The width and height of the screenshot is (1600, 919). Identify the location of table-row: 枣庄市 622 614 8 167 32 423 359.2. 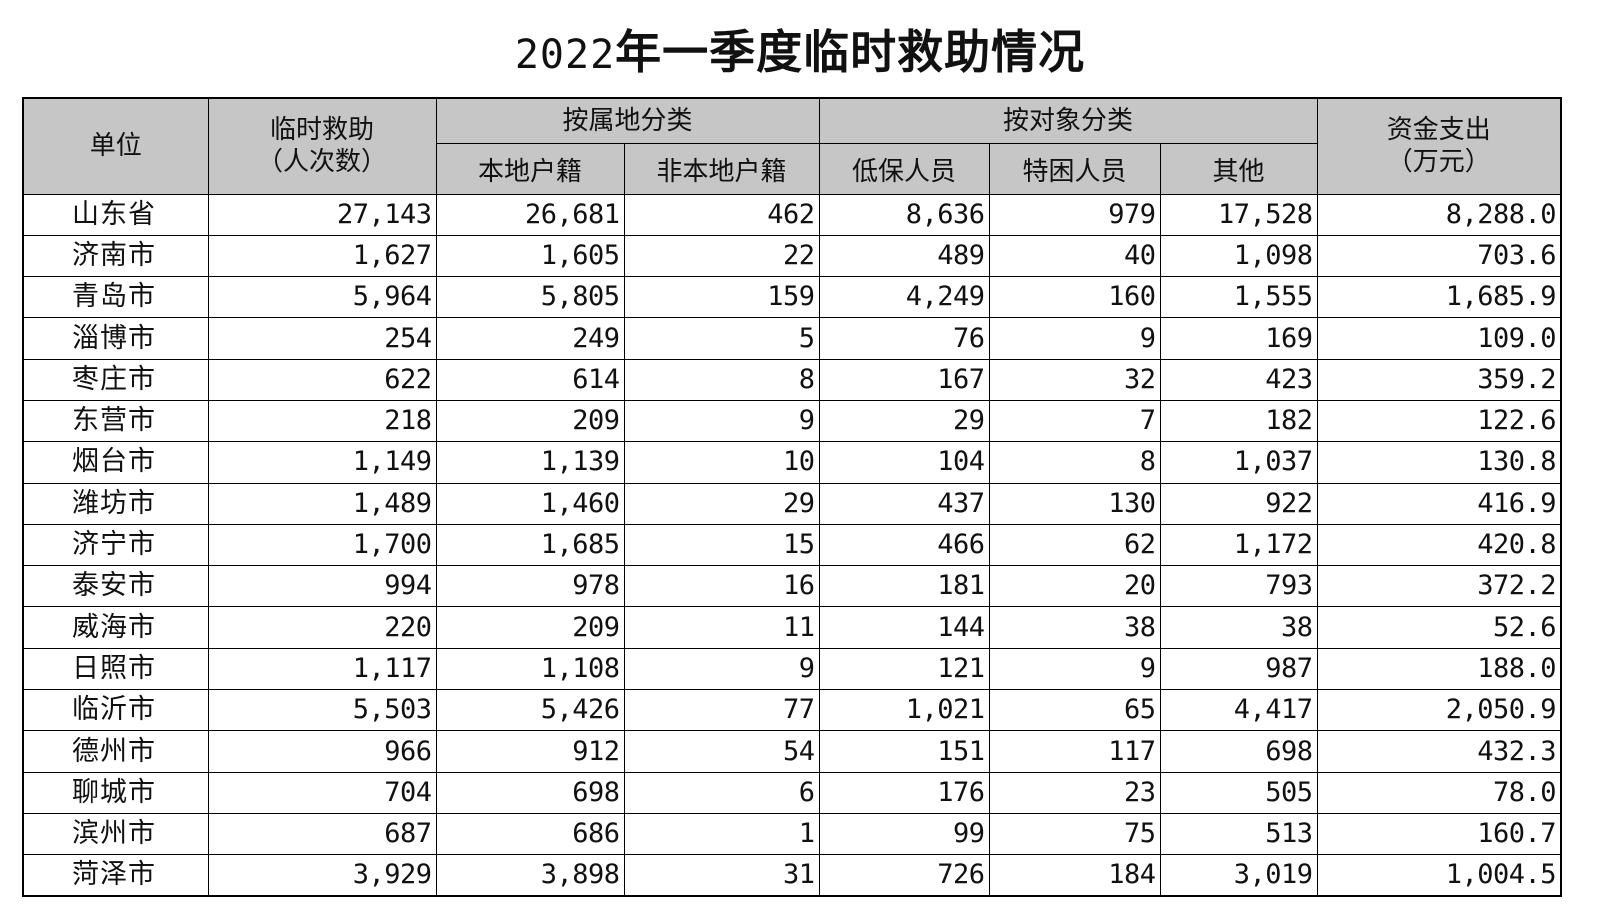
(792, 379).